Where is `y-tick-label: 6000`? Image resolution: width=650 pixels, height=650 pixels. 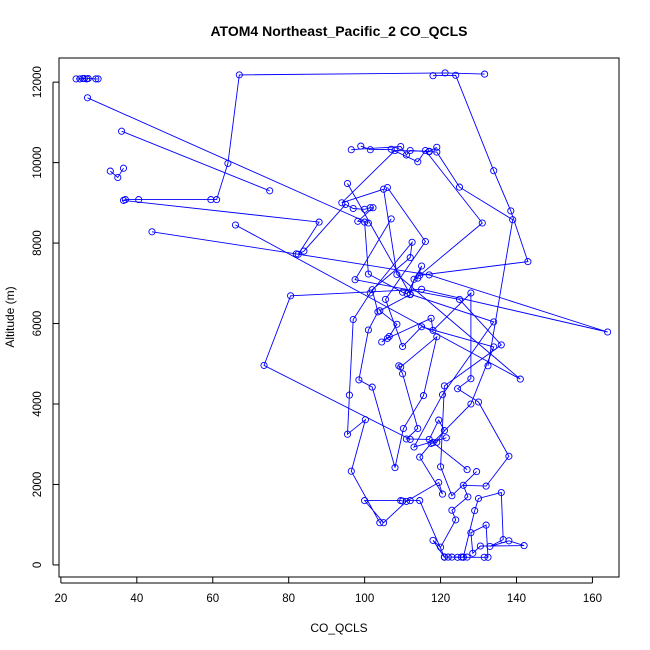 y-tick-label: 6000 is located at coordinates (38, 324).